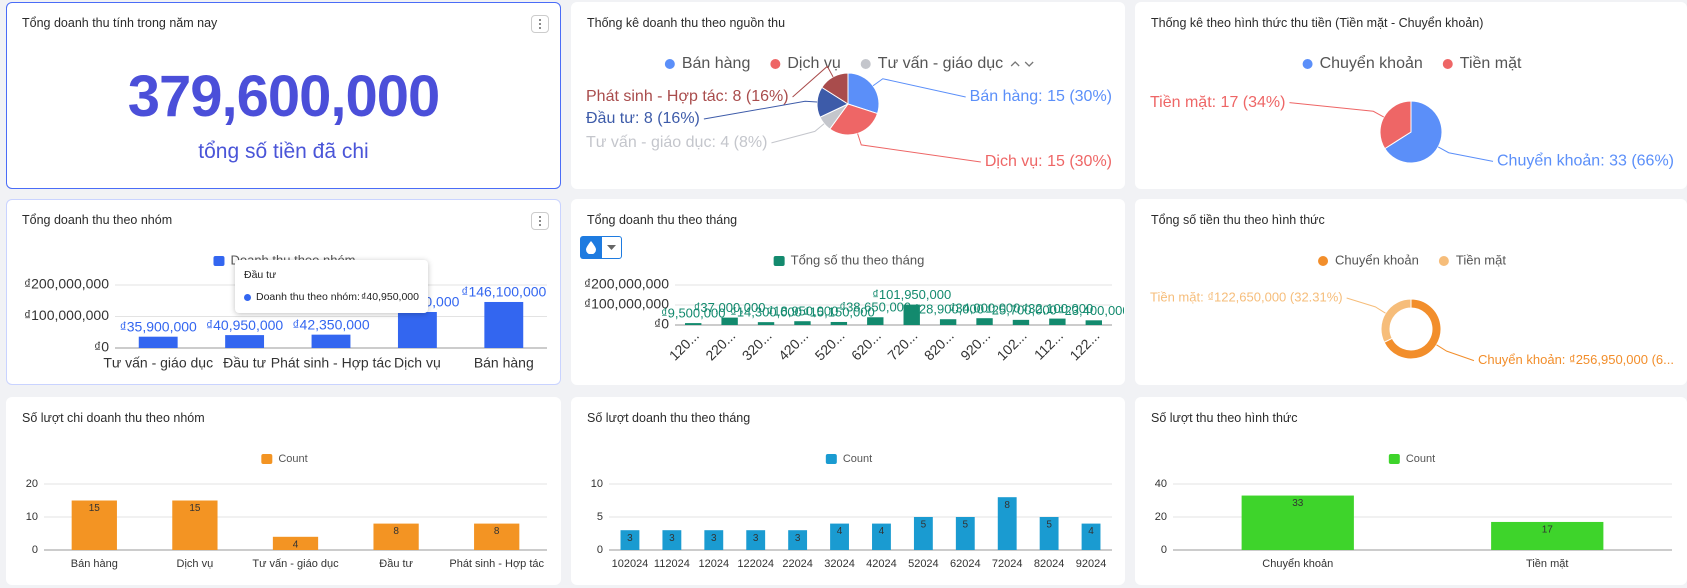  What do you see at coordinates (766, 312) in the screenshot?
I see `data-label: ₫14,300,000` at bounding box center [766, 312].